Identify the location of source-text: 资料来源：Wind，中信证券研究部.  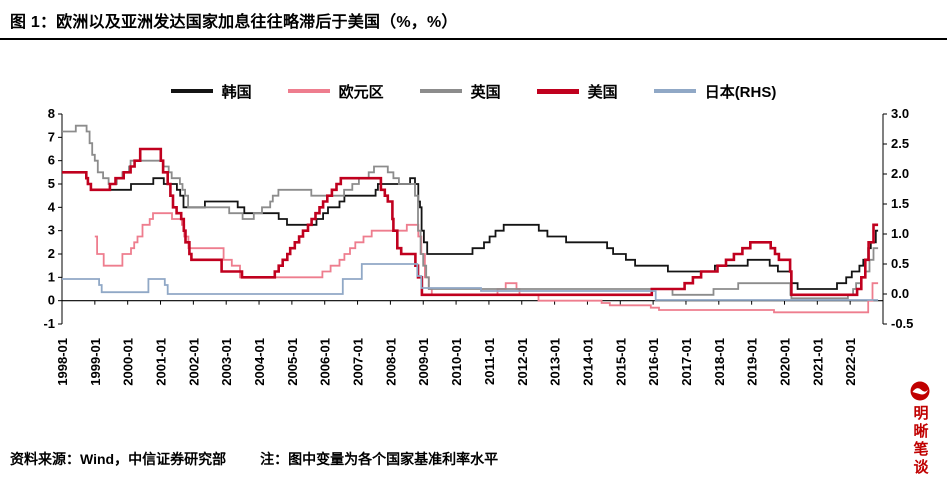
(118, 459).